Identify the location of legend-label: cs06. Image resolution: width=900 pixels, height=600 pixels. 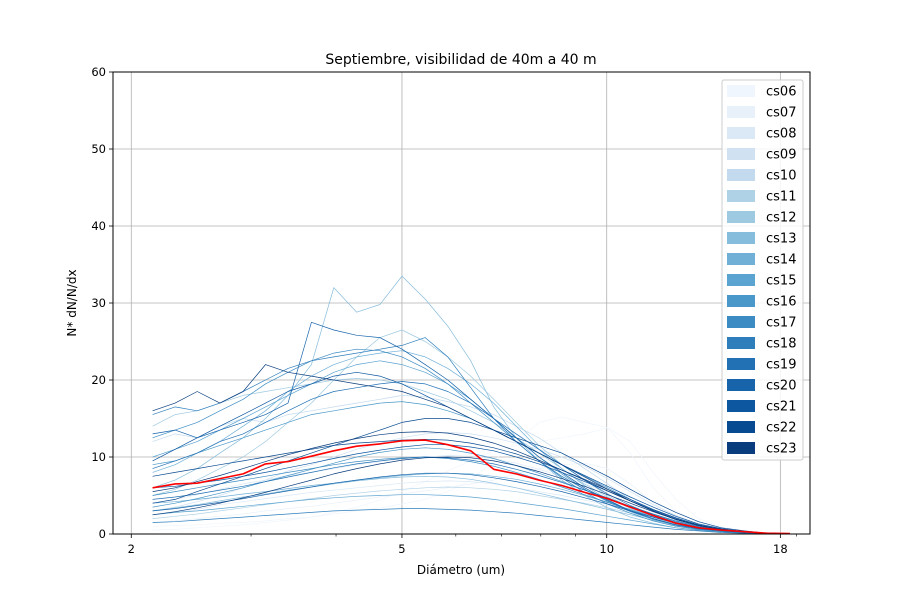
(781, 92).